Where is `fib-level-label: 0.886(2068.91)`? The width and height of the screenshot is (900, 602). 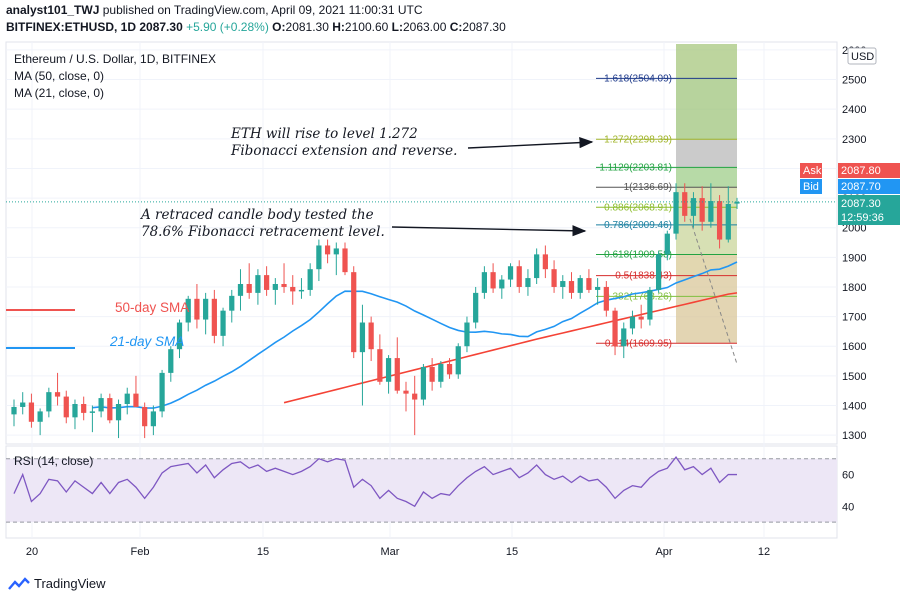 fib-level-label: 0.886(2068.91) is located at coordinates (638, 207).